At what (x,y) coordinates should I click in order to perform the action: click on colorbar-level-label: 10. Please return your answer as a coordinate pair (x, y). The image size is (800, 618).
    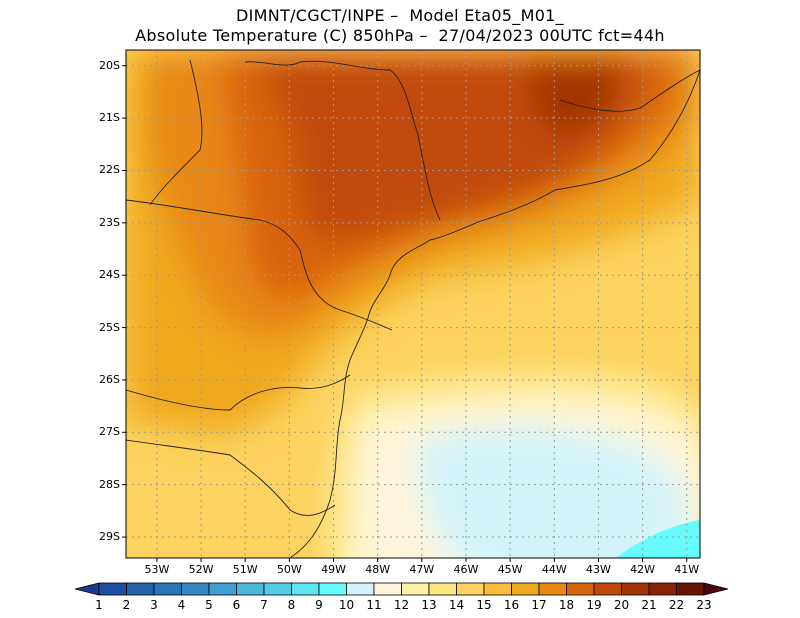
    Looking at the image, I should click on (346, 605).